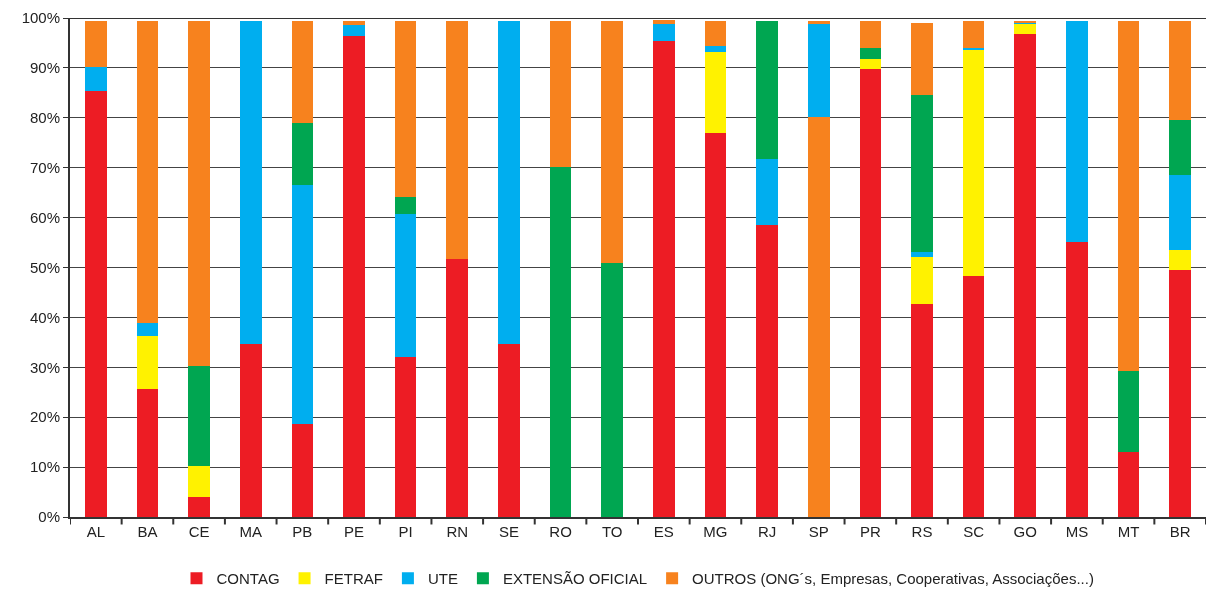 This screenshot has width=1214, height=603. What do you see at coordinates (612, 531) in the screenshot?
I see `x-tick-label: TO` at bounding box center [612, 531].